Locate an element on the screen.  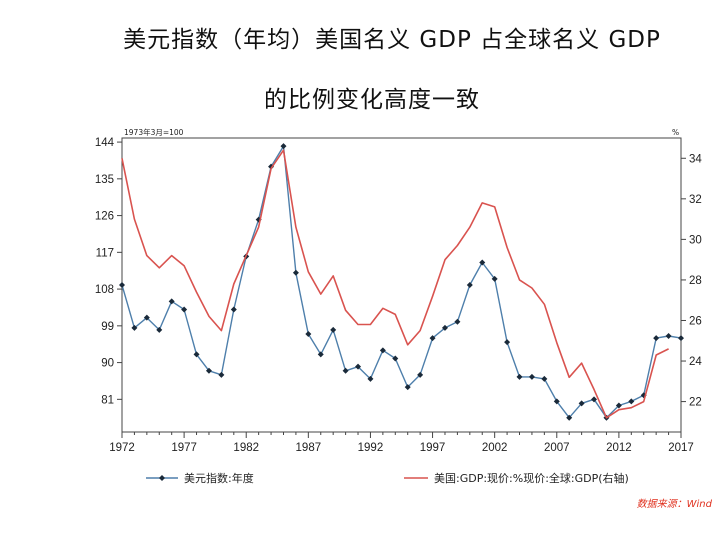
right-tick-label: 32 is located at coordinates (695, 200).